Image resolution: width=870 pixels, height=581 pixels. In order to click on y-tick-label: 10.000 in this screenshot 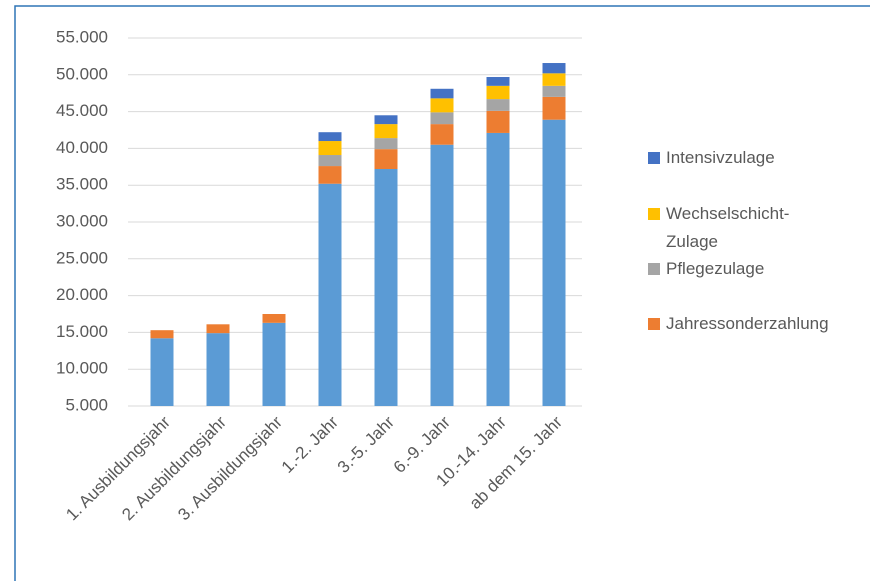, I will do `click(82, 368)`.